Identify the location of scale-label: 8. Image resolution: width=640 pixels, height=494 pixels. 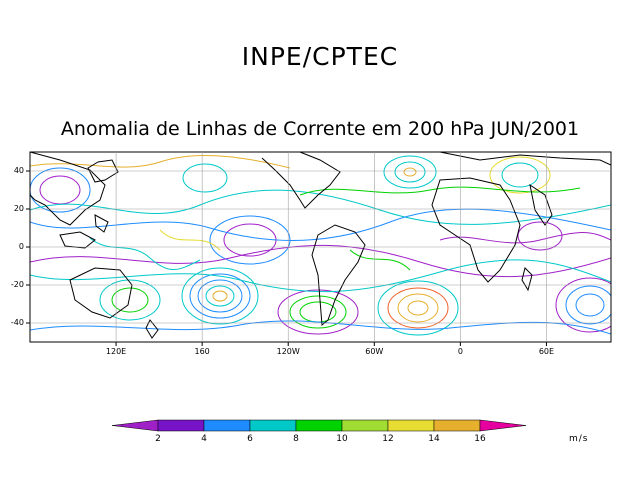
(296, 439).